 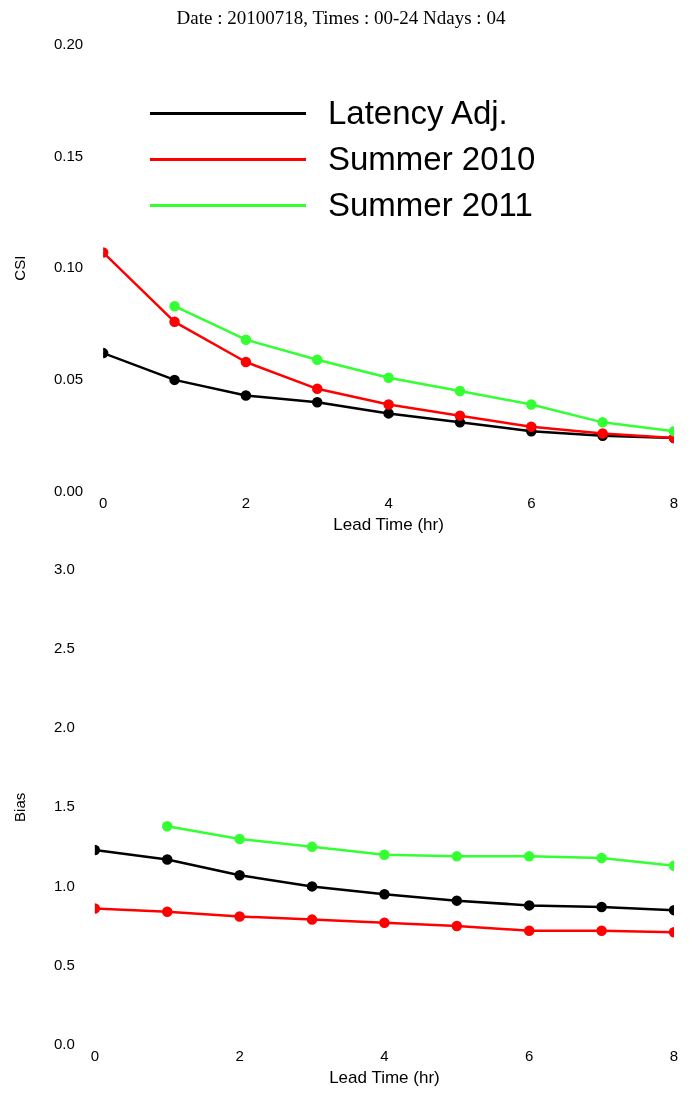 What do you see at coordinates (20, 807) in the screenshot?
I see `y-axis-title: Bias` at bounding box center [20, 807].